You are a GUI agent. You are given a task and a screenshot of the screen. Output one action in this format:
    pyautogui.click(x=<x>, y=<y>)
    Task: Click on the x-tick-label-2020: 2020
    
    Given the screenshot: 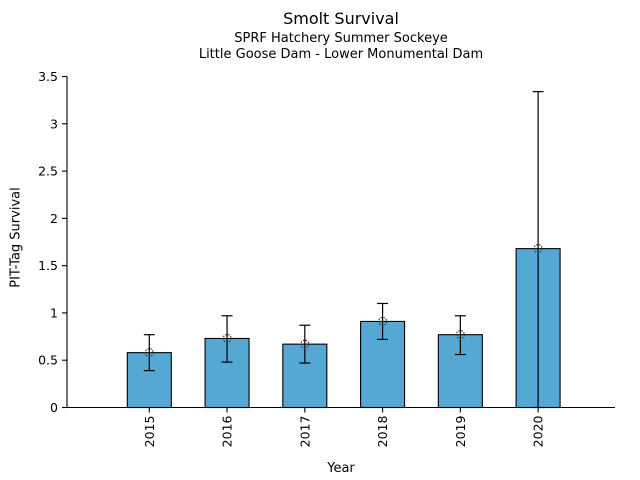 What is the action you would take?
    pyautogui.click(x=538, y=431)
    